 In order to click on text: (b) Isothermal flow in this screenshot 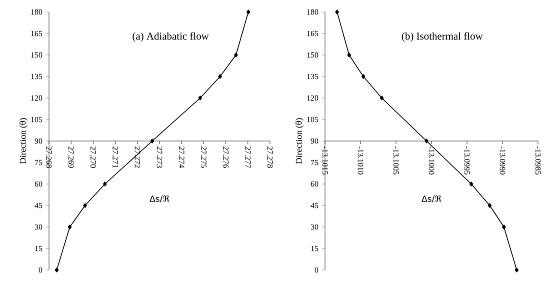, I will do `click(442, 37)`.